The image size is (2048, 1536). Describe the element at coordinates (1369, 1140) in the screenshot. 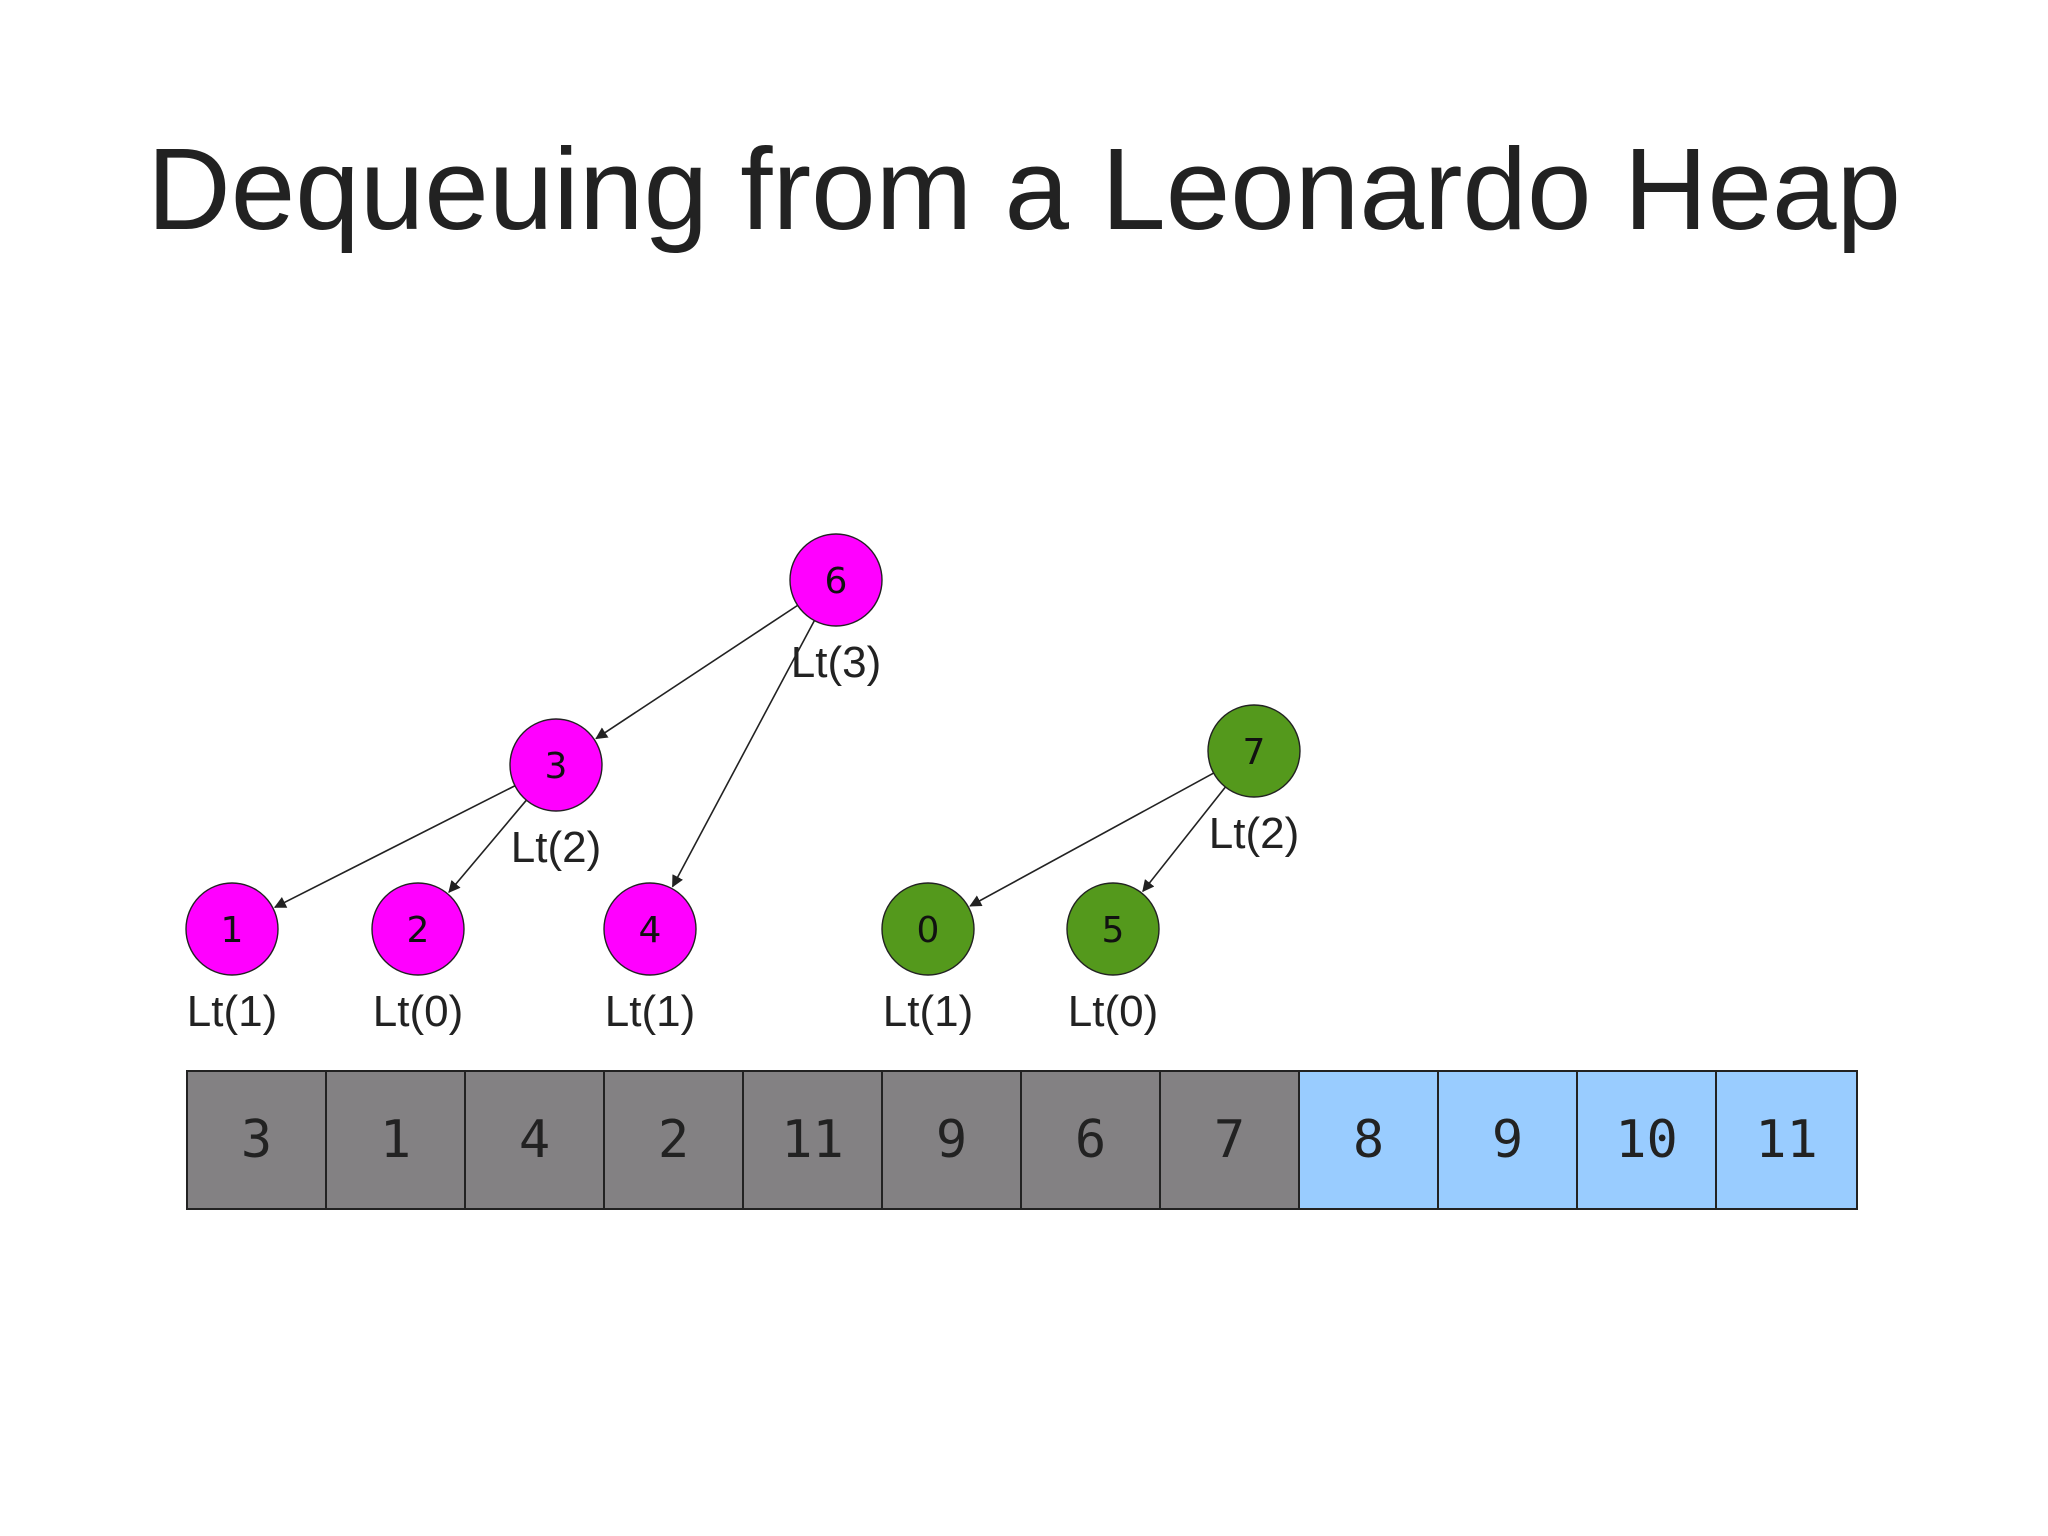

I see `array-cell-free: 8` at that location.